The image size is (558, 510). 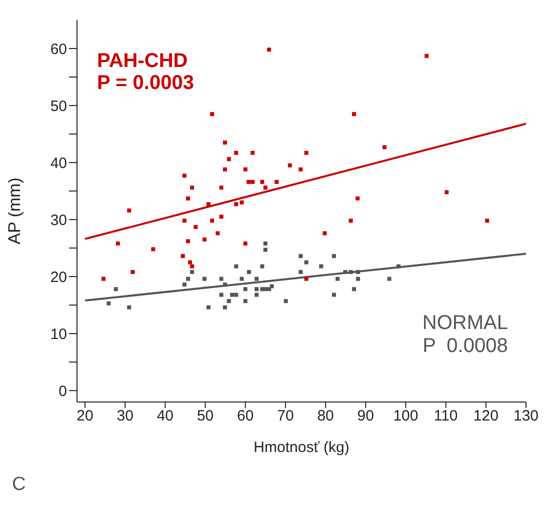 I want to click on x-tick-label: 130, so click(x=526, y=416).